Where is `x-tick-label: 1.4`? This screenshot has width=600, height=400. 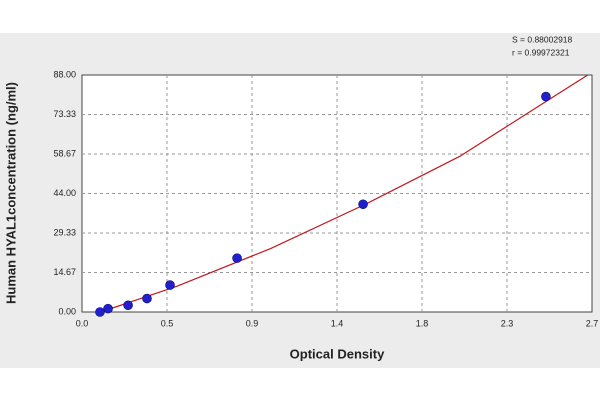 x-tick-label: 1.4 is located at coordinates (337, 323).